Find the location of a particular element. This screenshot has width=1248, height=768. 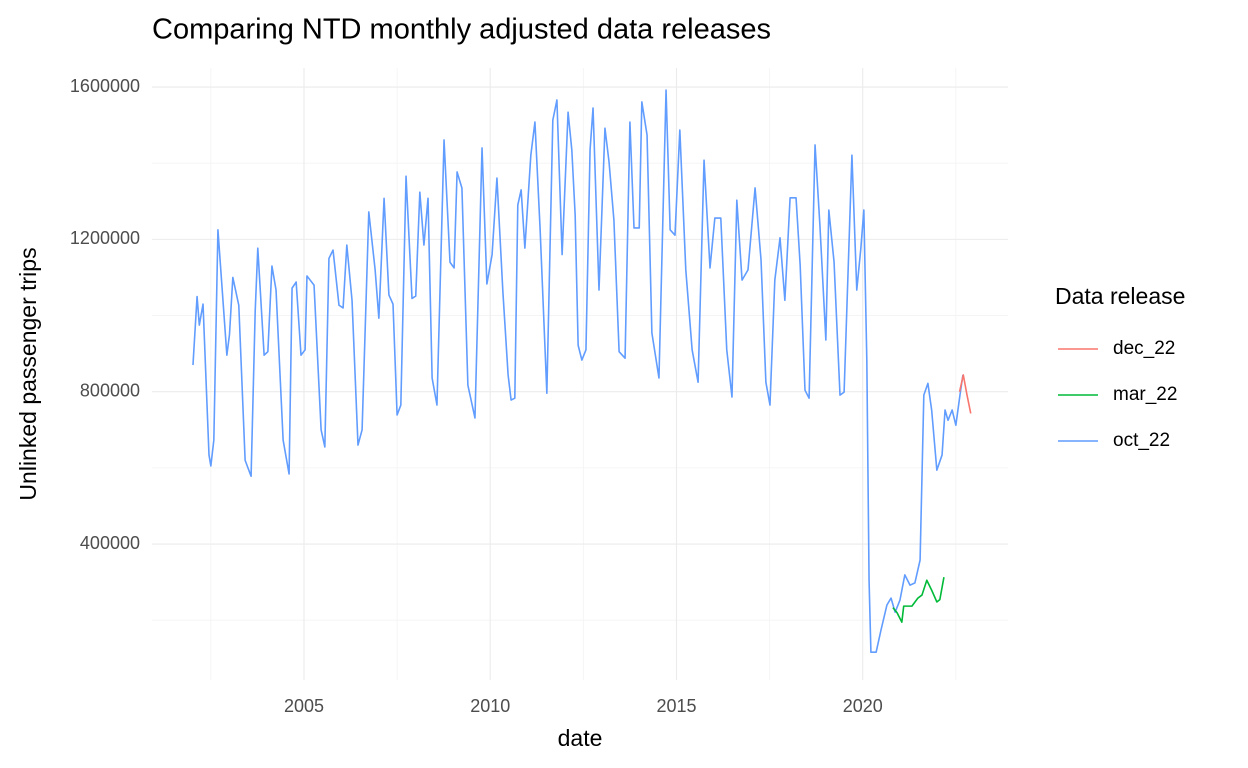

x-tick-label: 2015 is located at coordinates (676, 706).